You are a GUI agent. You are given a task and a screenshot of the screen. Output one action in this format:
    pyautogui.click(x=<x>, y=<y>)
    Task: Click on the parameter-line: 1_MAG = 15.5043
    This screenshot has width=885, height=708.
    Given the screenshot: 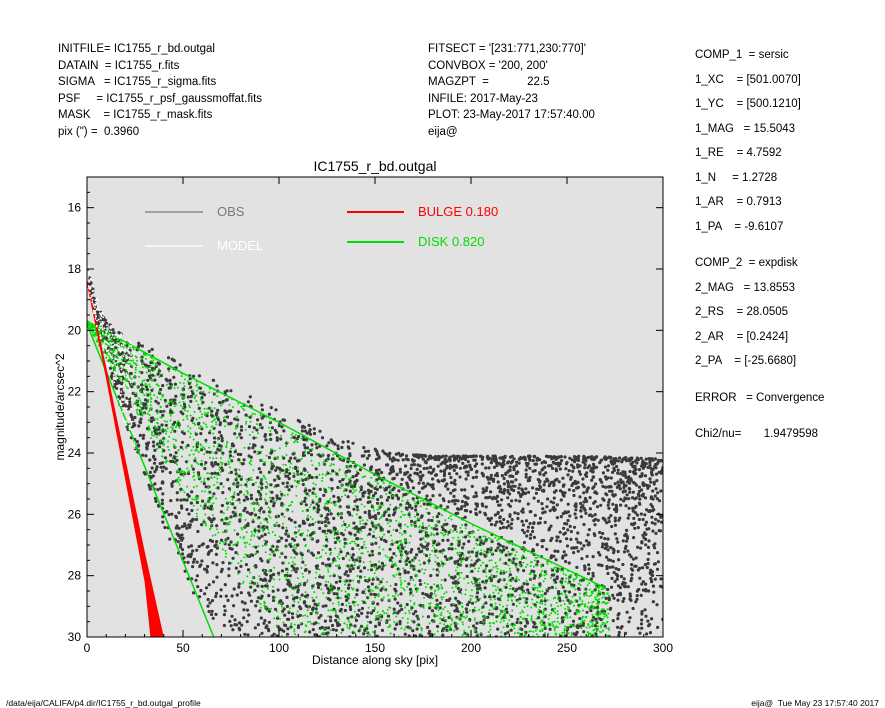 What is the action you would take?
    pyautogui.click(x=745, y=128)
    